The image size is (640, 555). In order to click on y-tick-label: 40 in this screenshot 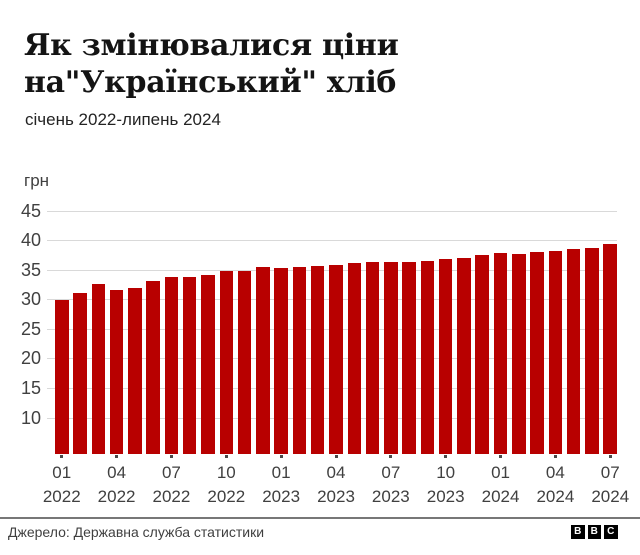, I will do `click(30, 240)`.